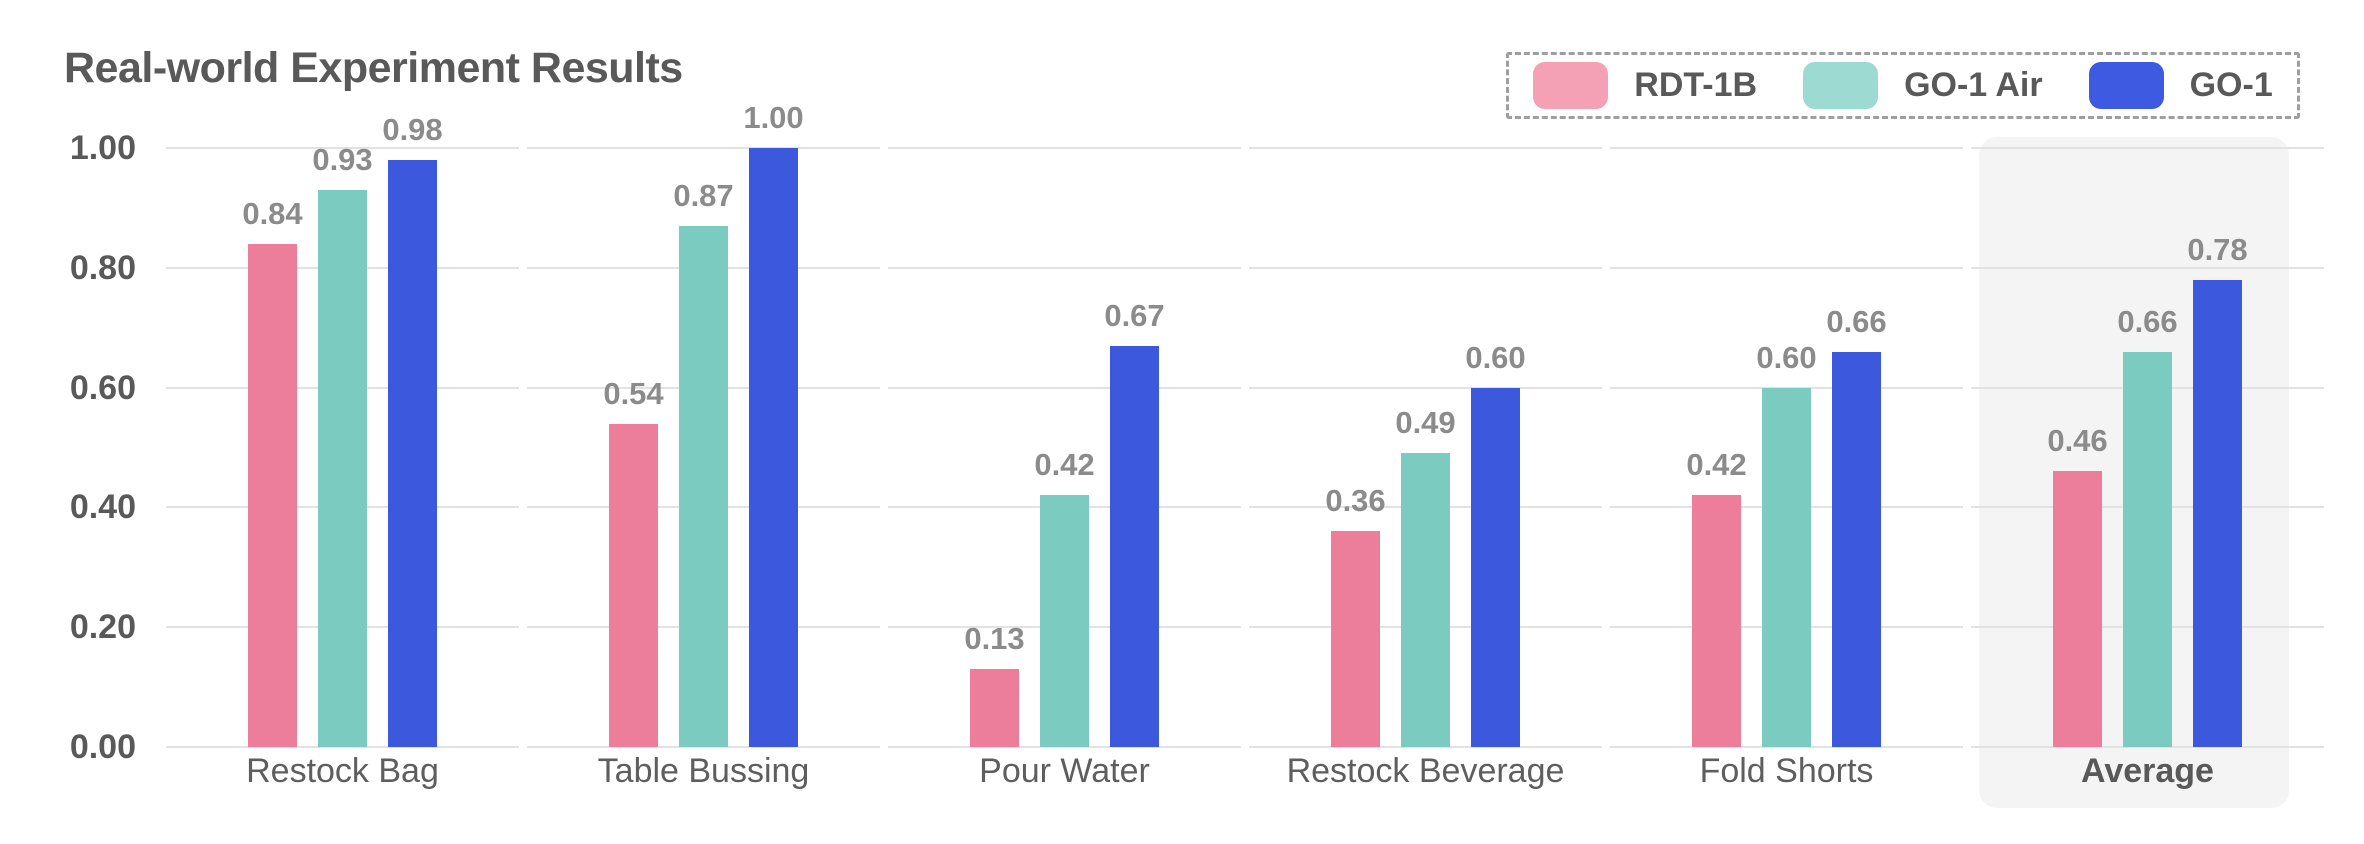 The height and width of the screenshot is (844, 2364). Describe the element at coordinates (373, 68) in the screenshot. I see `chart-title: Real-world Experiment Results` at that location.